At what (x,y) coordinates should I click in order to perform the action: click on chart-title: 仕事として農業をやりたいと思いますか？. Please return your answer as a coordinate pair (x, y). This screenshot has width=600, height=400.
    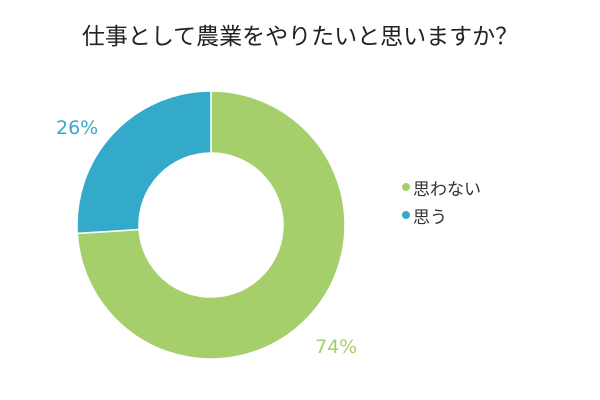
    Looking at the image, I should click on (300, 37).